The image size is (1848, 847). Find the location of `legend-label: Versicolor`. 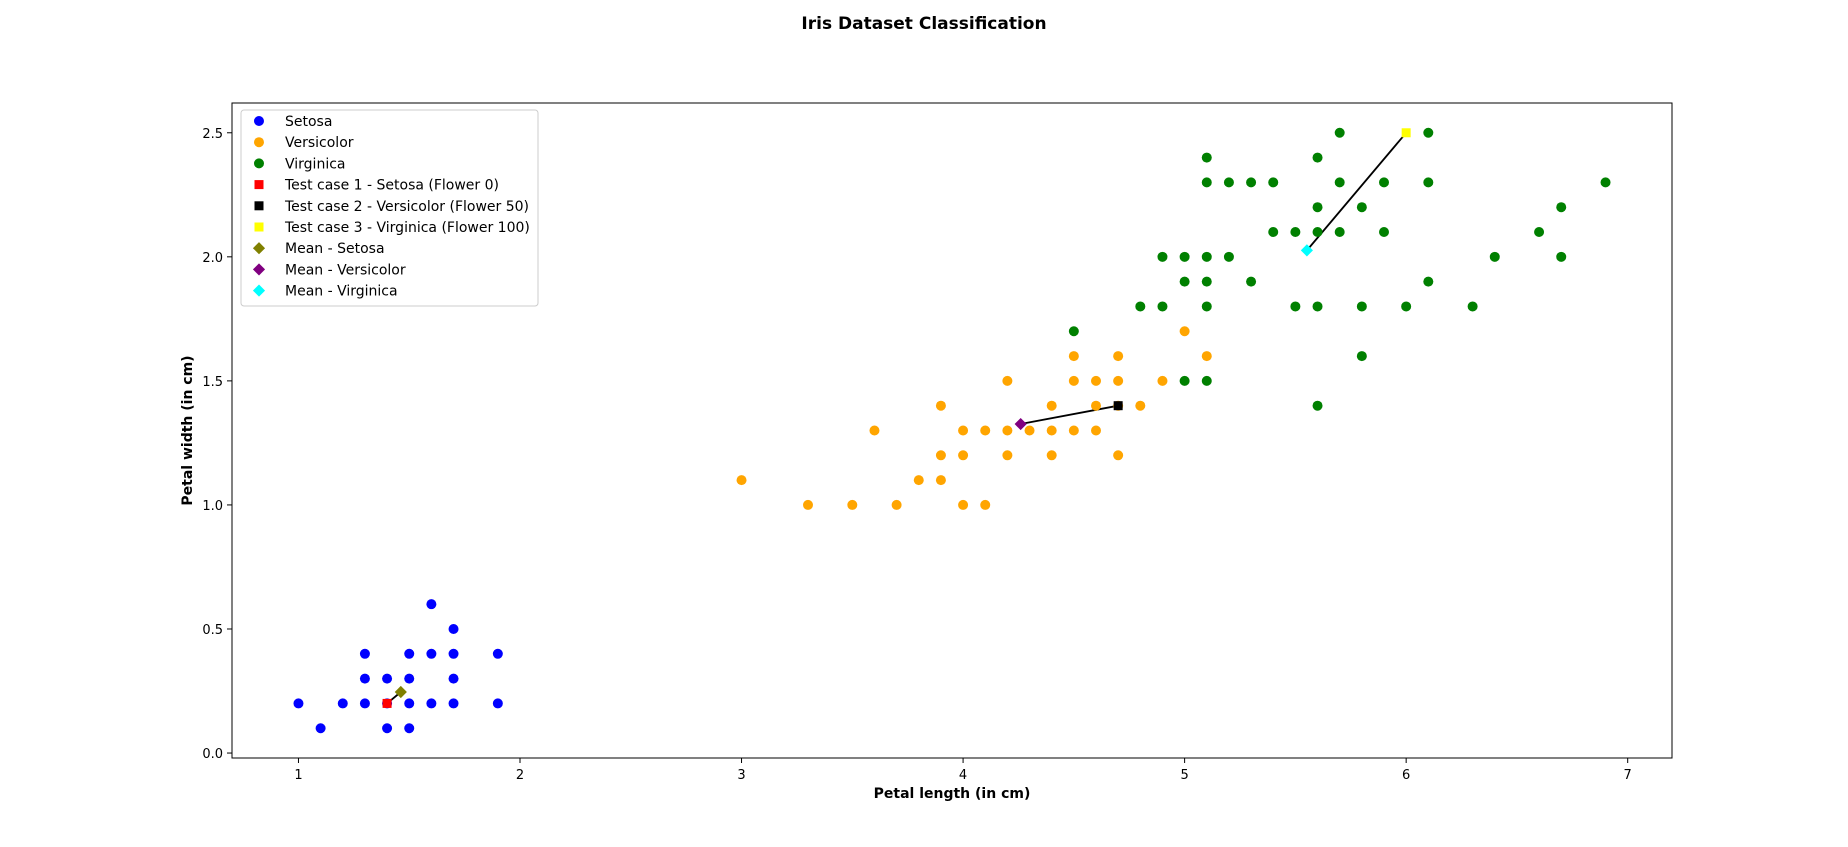

legend-label: Versicolor is located at coordinates (319, 143).